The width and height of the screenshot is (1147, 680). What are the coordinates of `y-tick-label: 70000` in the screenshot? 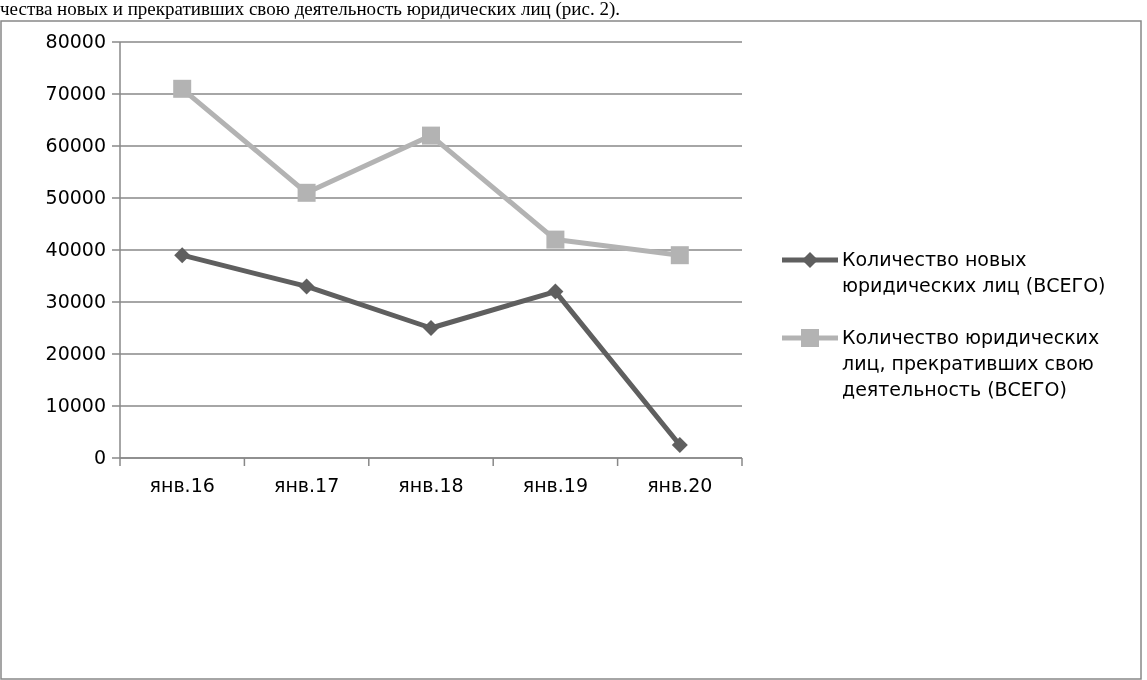 It's located at (75, 92).